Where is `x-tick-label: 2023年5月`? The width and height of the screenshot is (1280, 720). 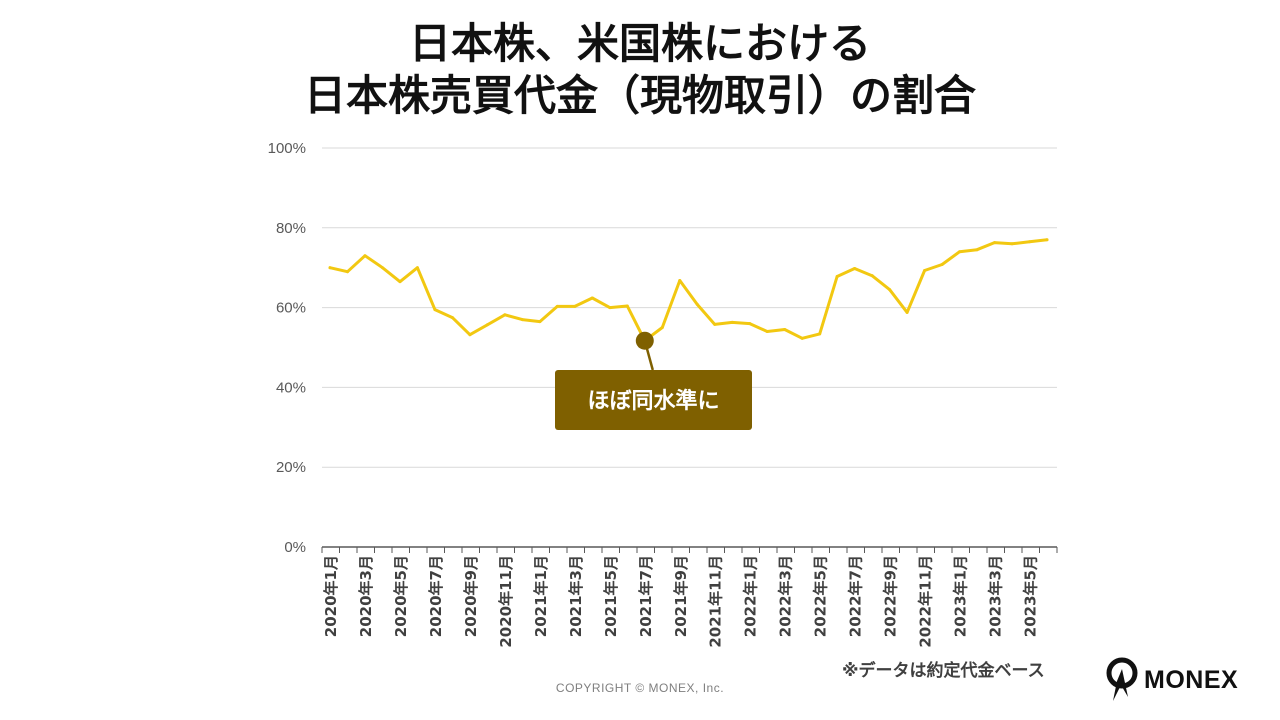 x-tick-label: 2023年5月 is located at coordinates (1031, 596).